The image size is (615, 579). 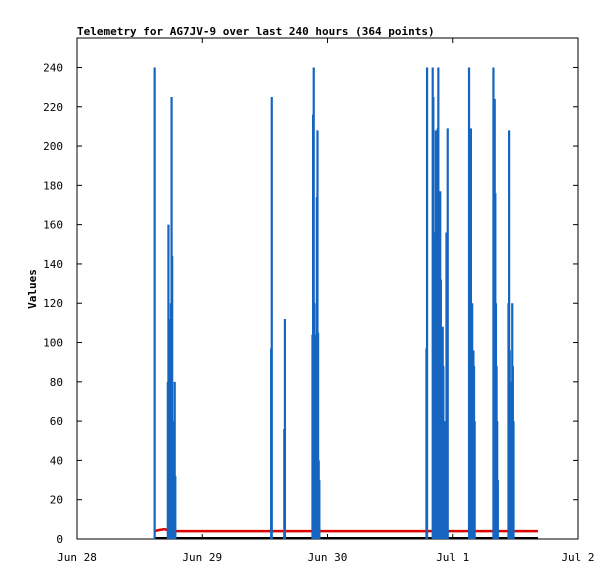 I want to click on y-tick-label: 20, so click(x=56, y=500).